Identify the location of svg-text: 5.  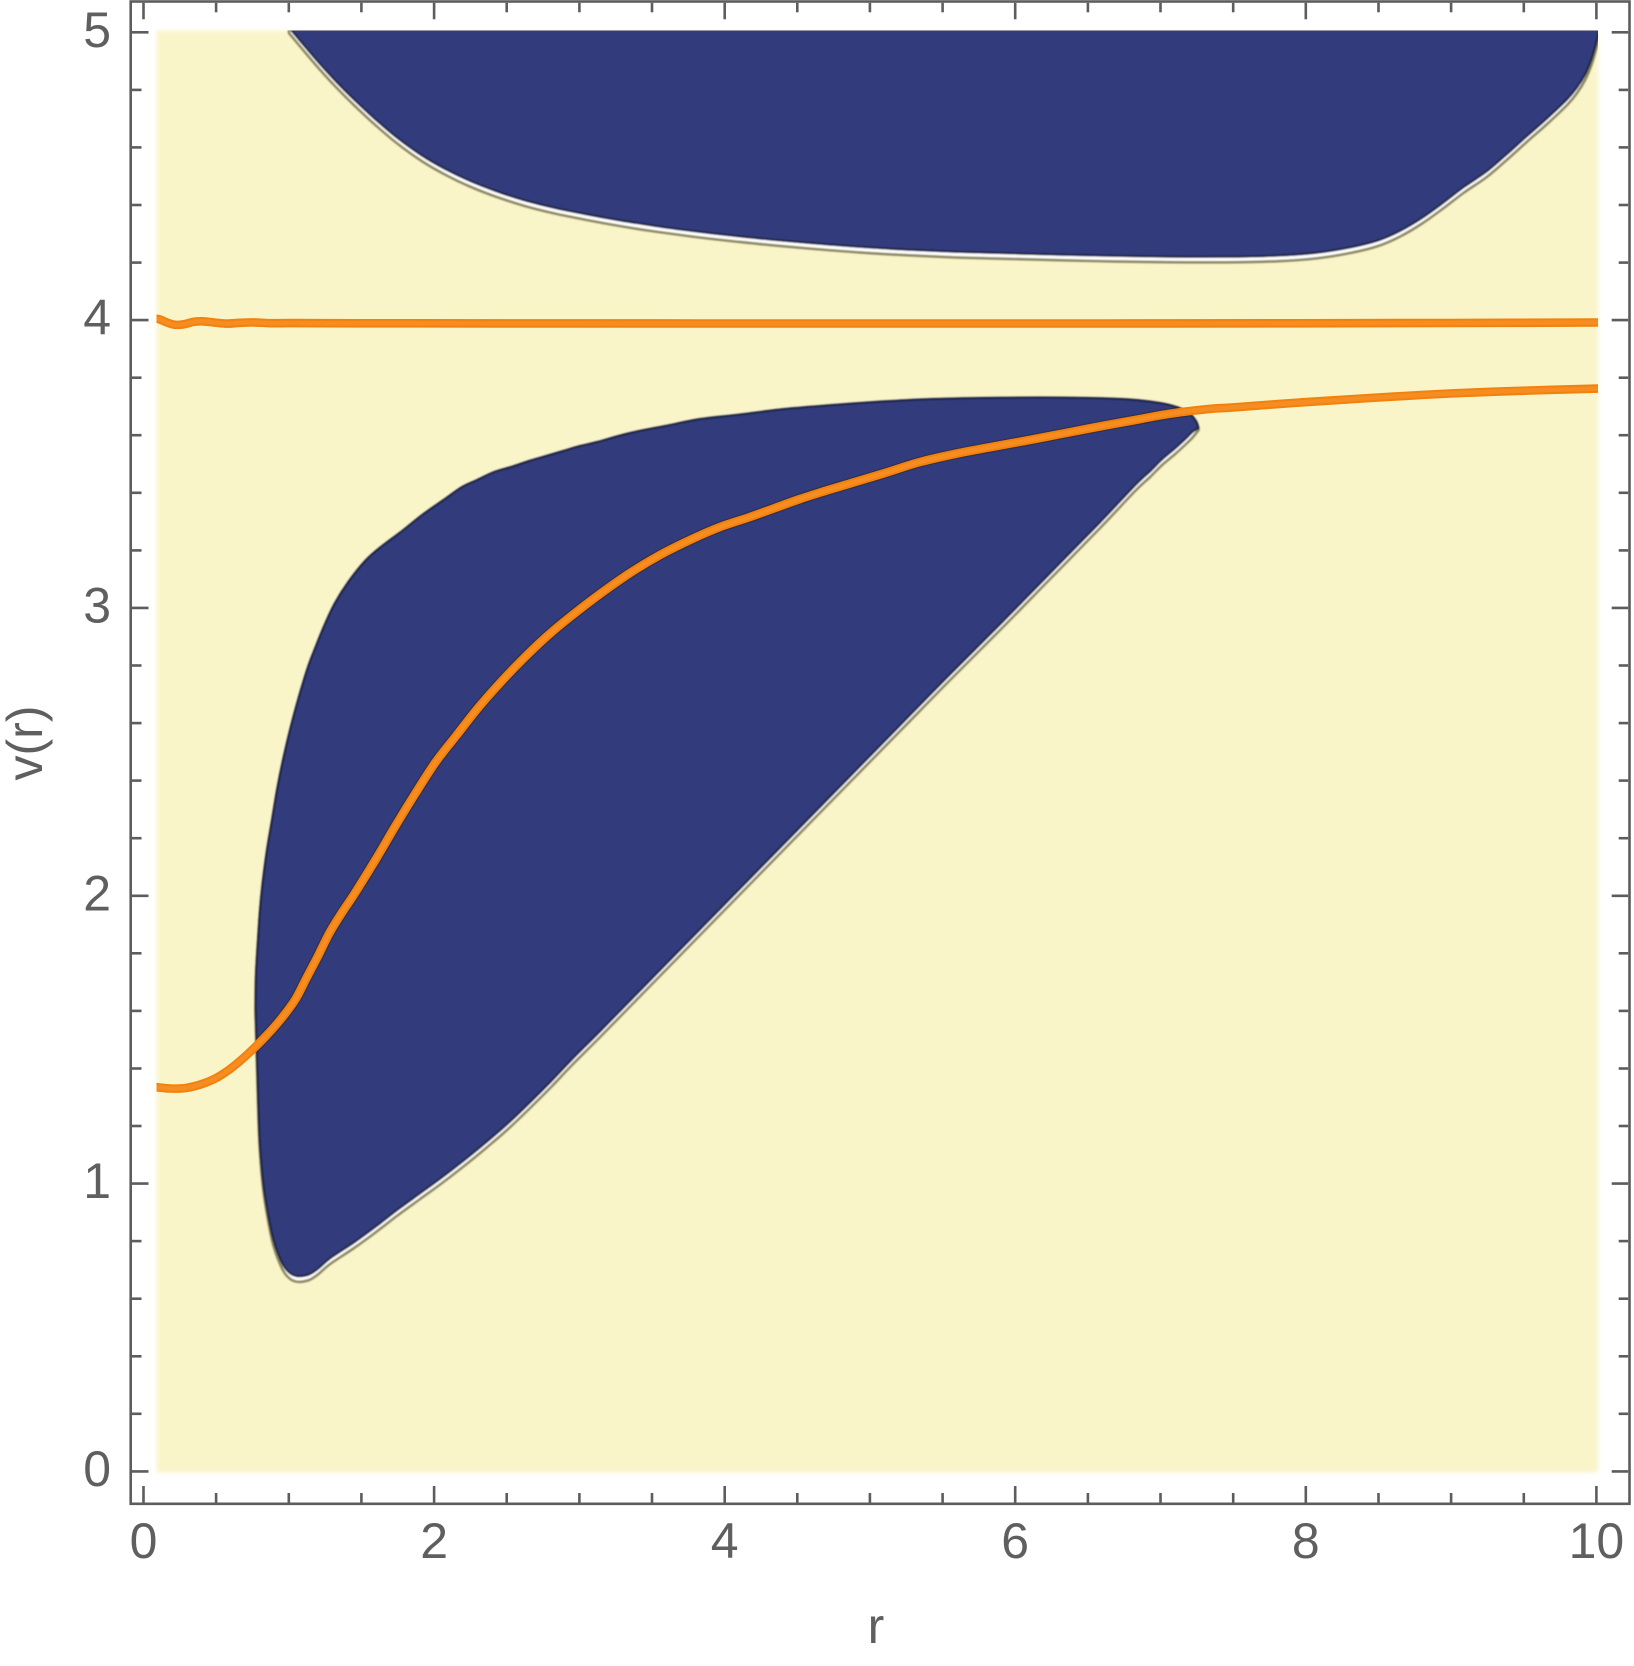
(97, 30).